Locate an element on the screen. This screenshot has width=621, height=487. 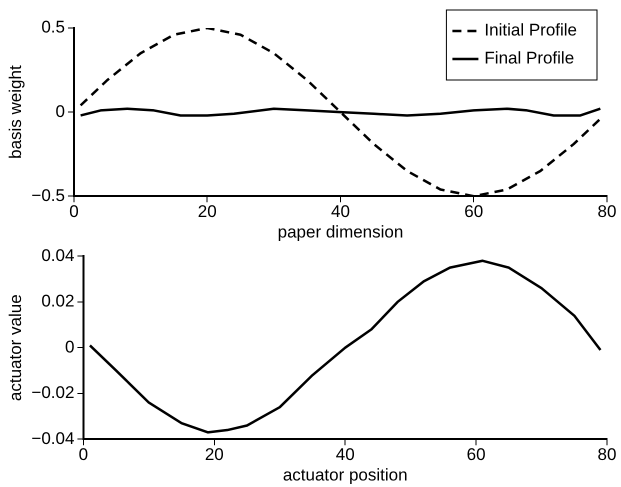
legend-label: Initial Profile is located at coordinates (531, 30).